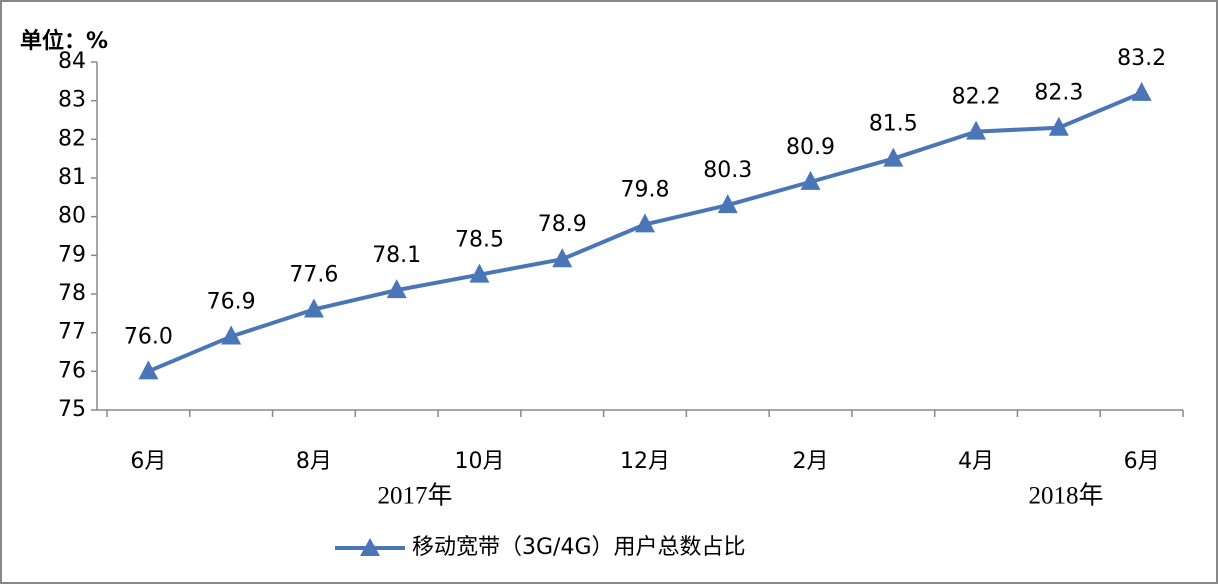 This screenshot has height=584, width=1218. What do you see at coordinates (811, 461) in the screenshot?
I see `x-tick-label: 2月` at bounding box center [811, 461].